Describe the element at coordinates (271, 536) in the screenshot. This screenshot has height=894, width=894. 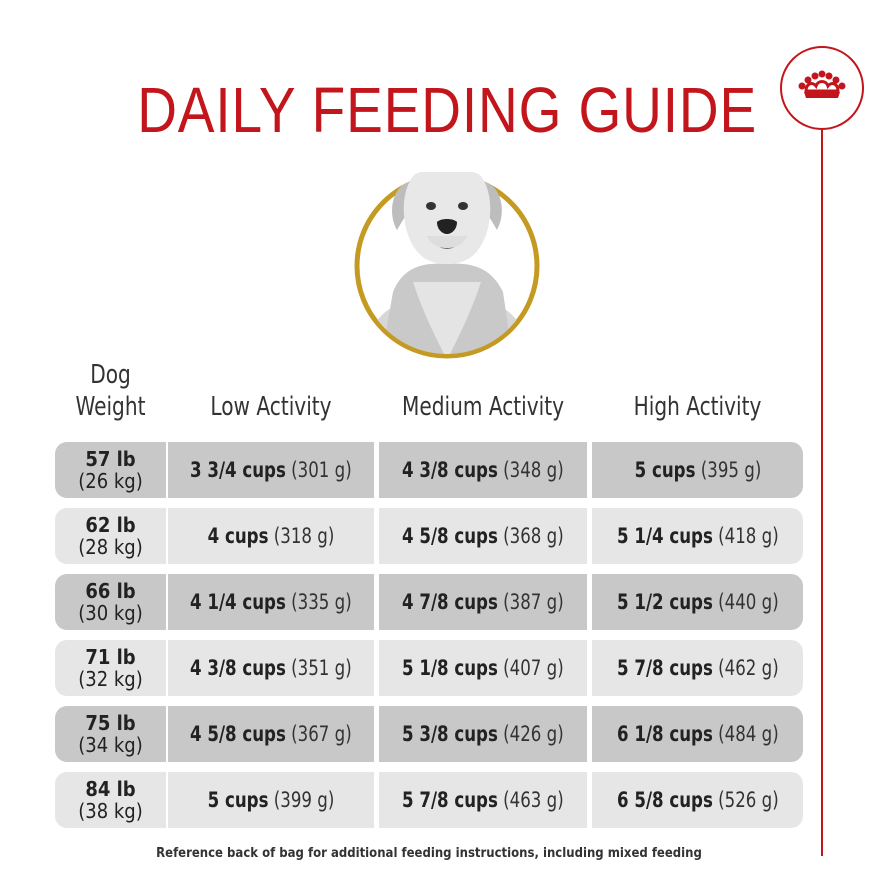
I see `low-activity-cell: 4 cups (318 g)` at that location.